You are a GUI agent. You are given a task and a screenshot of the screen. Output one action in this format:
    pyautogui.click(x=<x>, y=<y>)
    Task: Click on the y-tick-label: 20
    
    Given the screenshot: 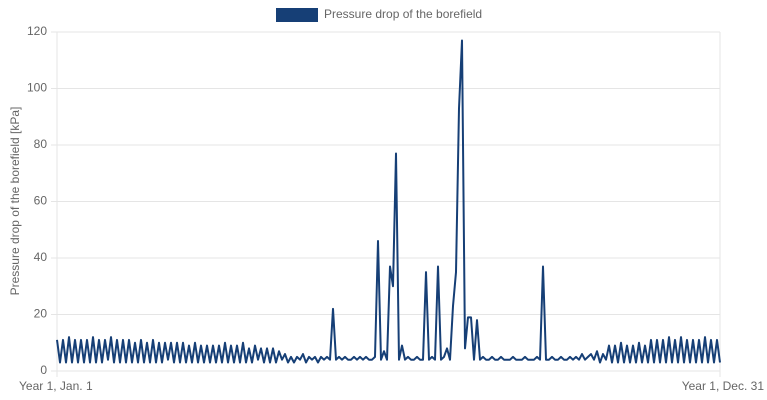 What is the action you would take?
    pyautogui.click(x=41, y=314)
    